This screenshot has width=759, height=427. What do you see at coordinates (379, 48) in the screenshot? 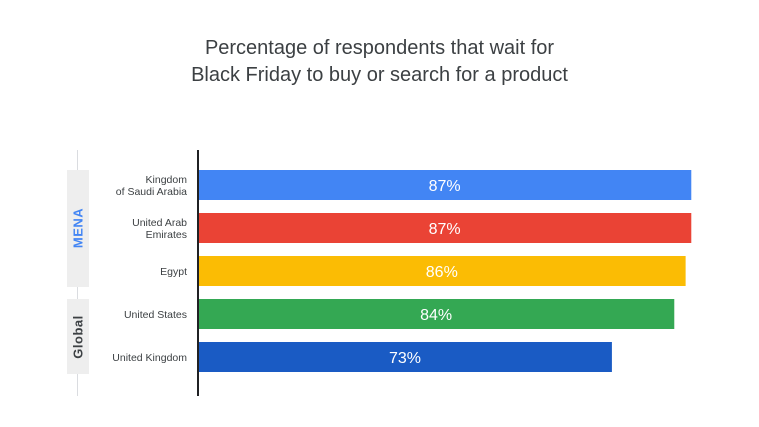
I see `chart-title-line-1: Percentage of respondents that wait for` at bounding box center [379, 48].